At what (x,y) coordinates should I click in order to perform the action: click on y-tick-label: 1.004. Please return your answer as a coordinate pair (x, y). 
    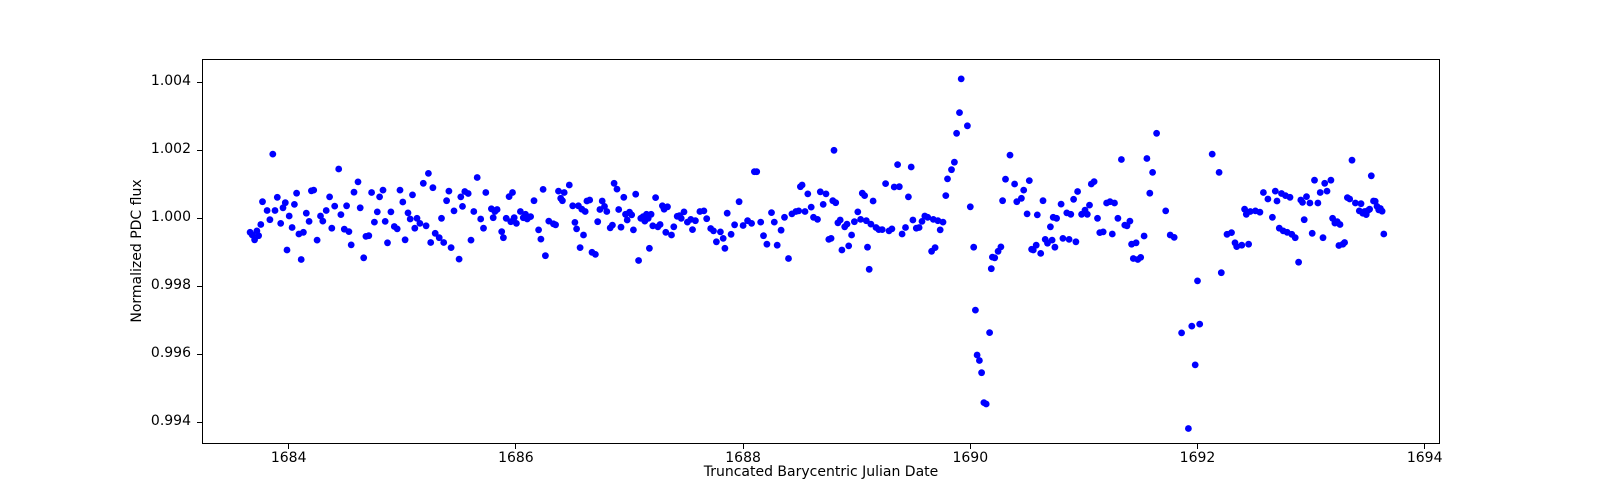
    Looking at the image, I should click on (170, 81).